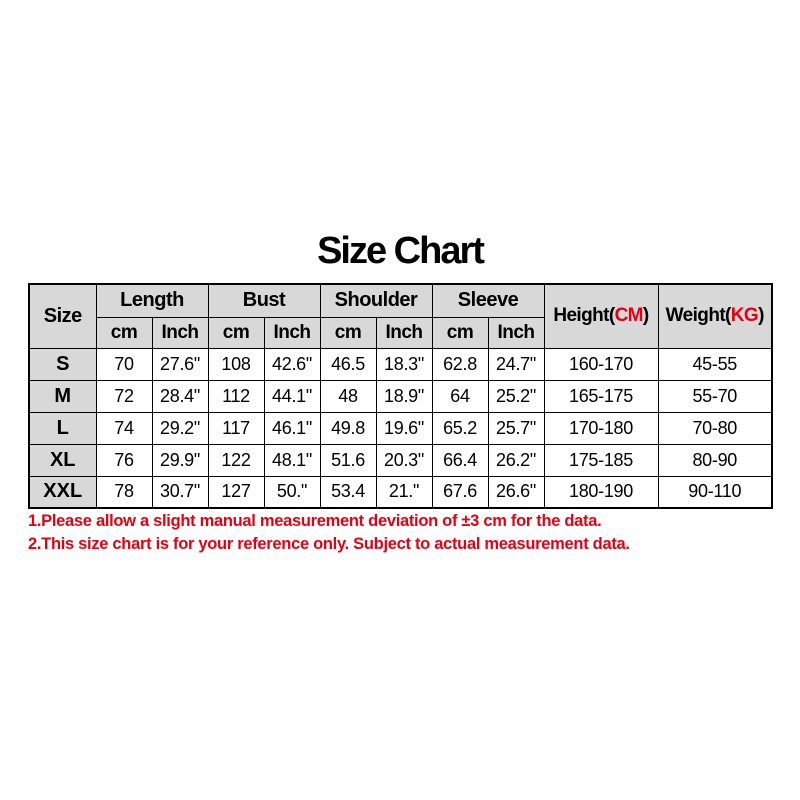 This screenshot has width=800, height=800. Describe the element at coordinates (715, 428) in the screenshot. I see `data-cell: 70-80` at that location.